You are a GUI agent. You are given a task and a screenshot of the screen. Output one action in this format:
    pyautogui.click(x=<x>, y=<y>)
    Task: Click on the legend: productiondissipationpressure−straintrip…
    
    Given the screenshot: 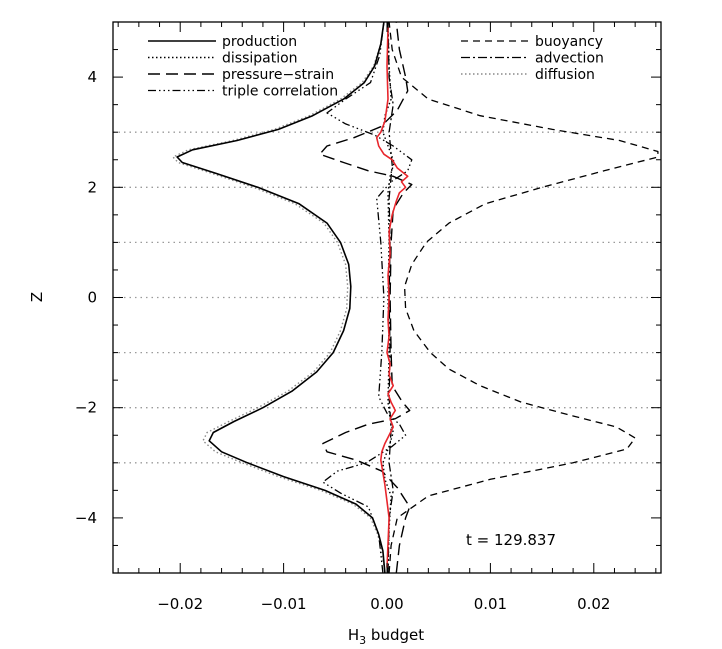 What is the action you would take?
    pyautogui.click(x=376, y=67)
    